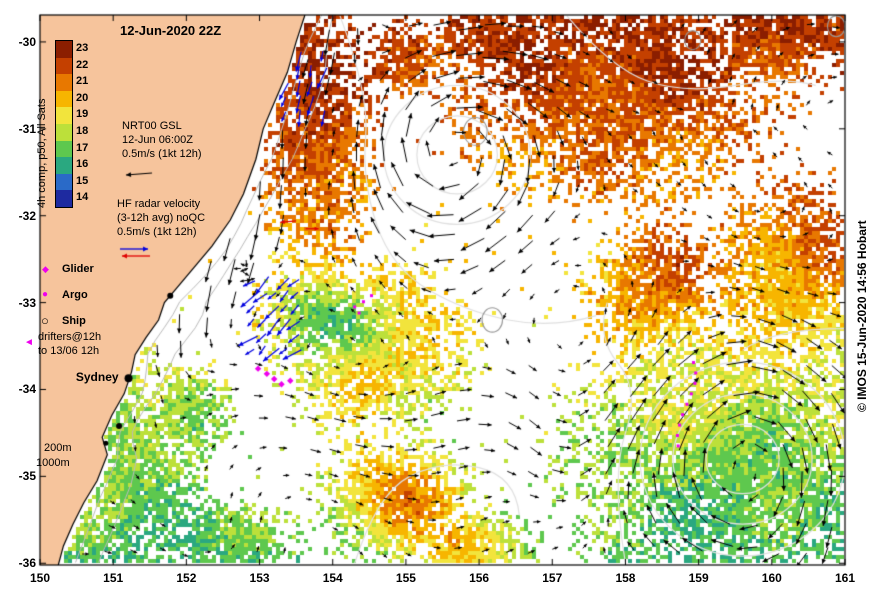 The image size is (879, 600). Describe the element at coordinates (152, 126) in the screenshot. I see `sat-product-name: NRT00 GSL` at that location.